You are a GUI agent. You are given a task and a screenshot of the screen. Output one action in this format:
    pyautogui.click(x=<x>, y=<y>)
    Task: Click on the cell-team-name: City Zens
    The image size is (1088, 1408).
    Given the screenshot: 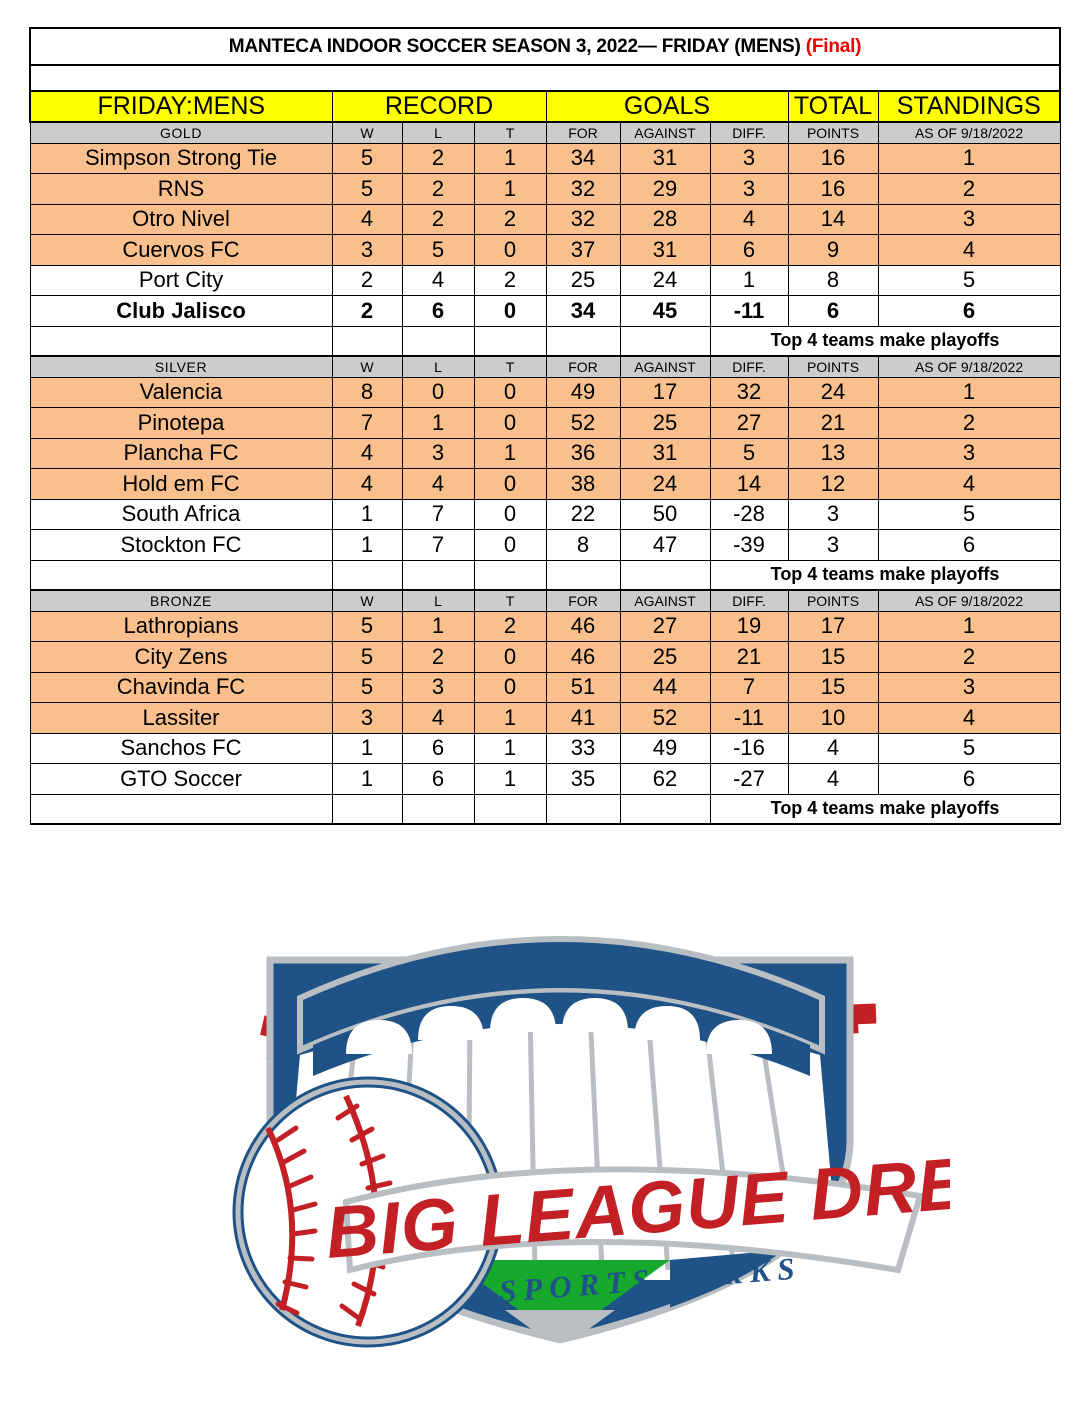 What is the action you would take?
    pyautogui.click(x=181, y=657)
    